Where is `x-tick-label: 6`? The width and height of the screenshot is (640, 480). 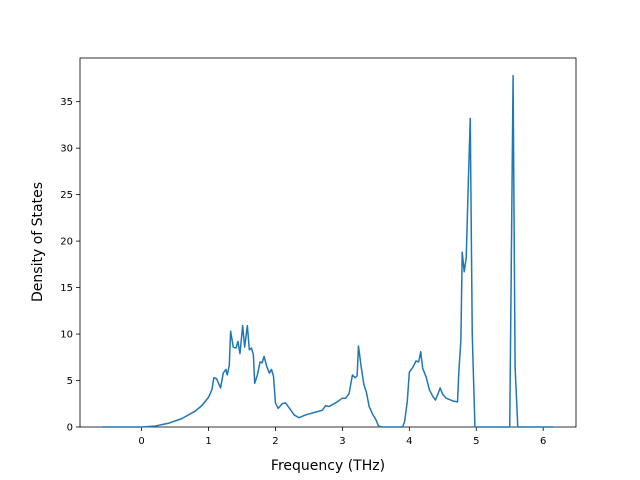
x-tick-label: 6 is located at coordinates (543, 441).